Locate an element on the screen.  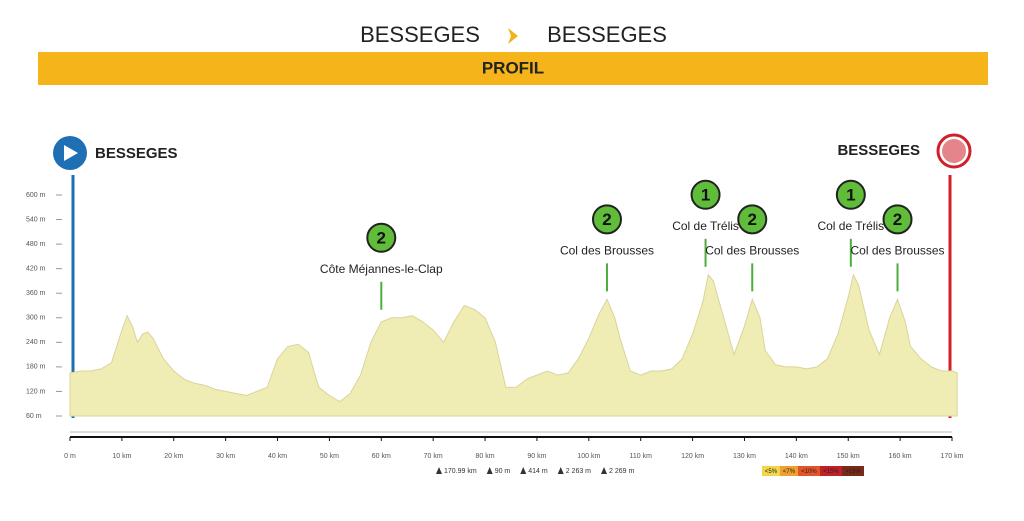
x-tick-label: 10 km is located at coordinates (121, 456).